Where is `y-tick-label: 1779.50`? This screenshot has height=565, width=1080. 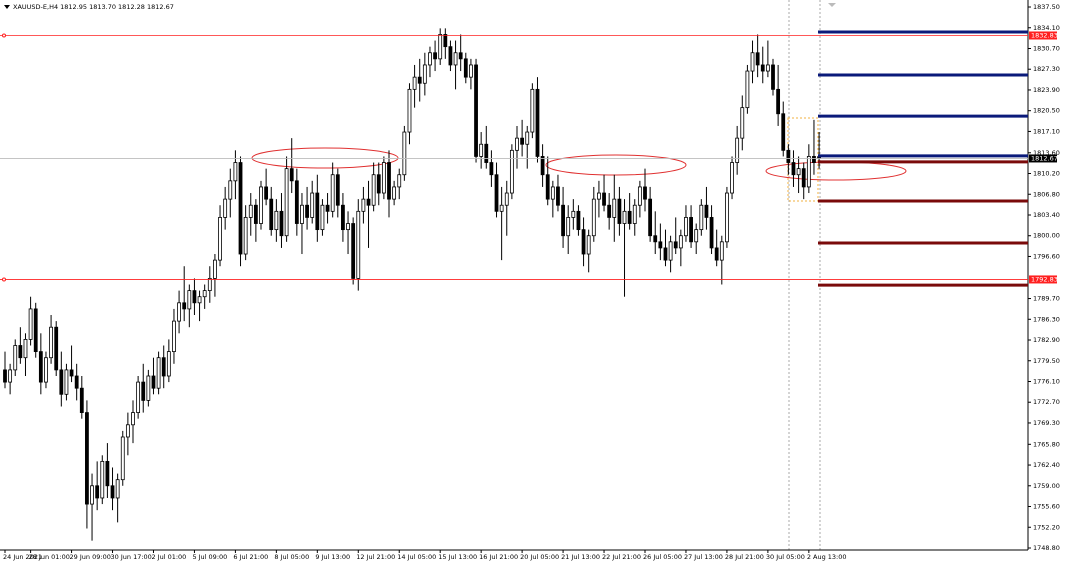
y-tick-label: 1779.50 is located at coordinates (1046, 361).